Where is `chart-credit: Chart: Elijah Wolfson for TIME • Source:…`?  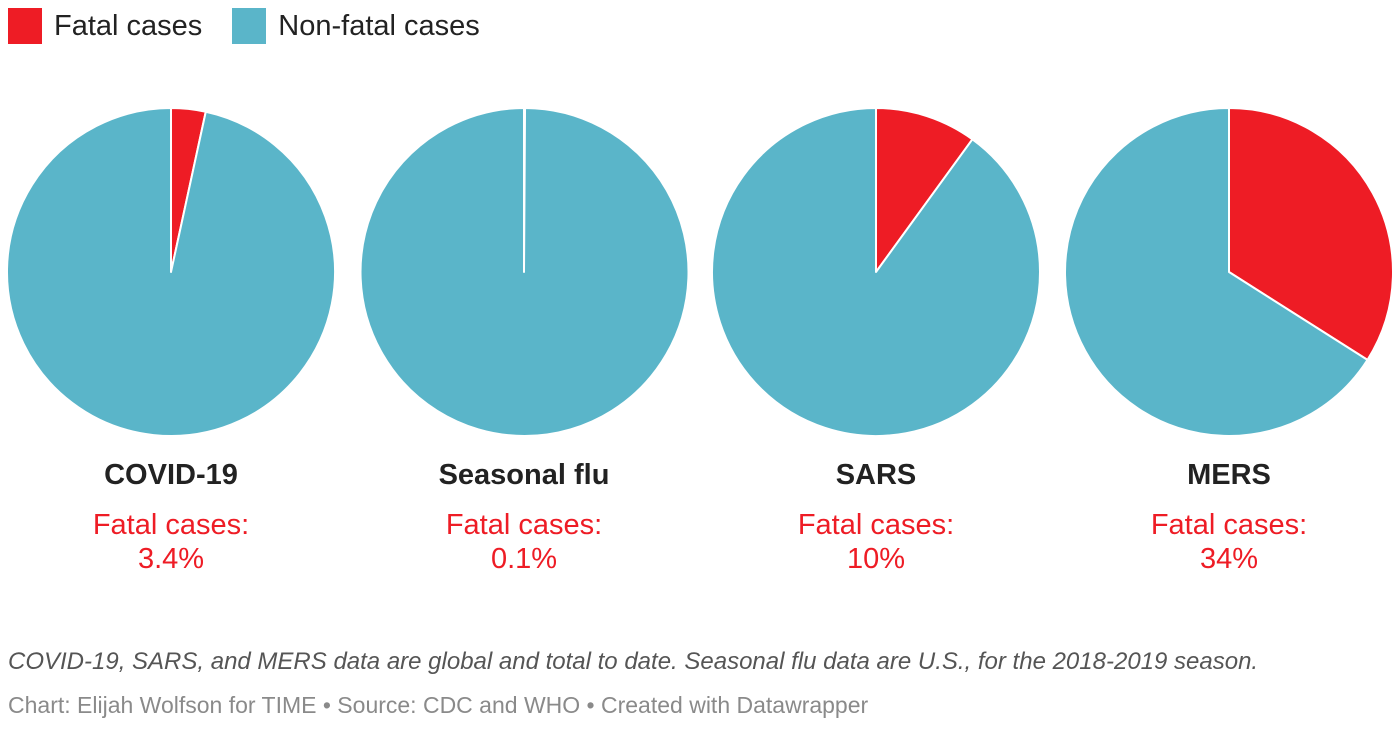
chart-credit: Chart: Elijah Wolfson for TIME • Source:… is located at coordinates (438, 705).